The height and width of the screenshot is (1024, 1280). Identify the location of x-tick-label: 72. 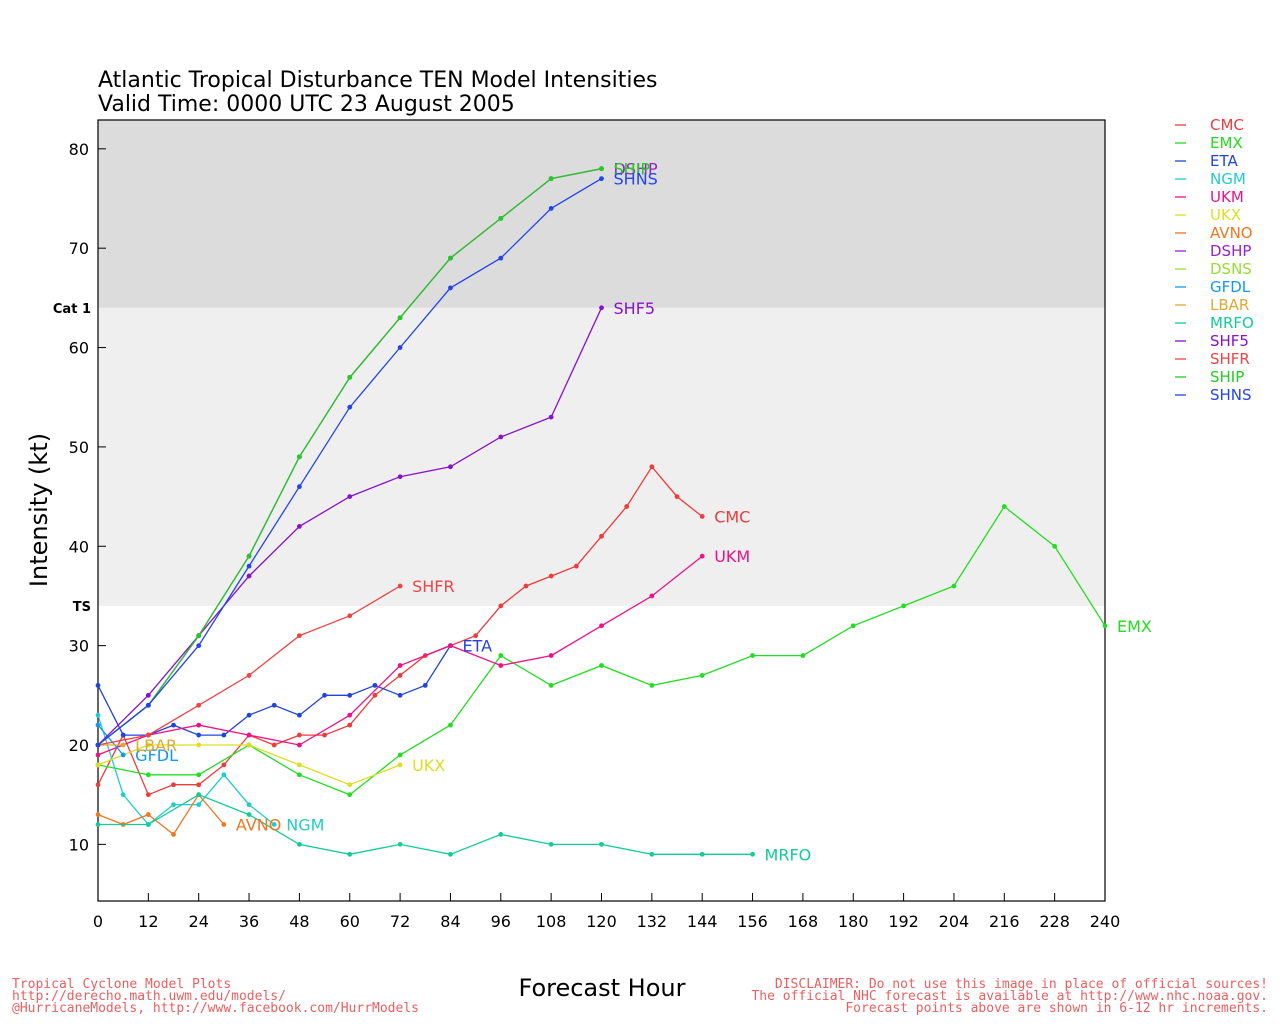
(400, 921).